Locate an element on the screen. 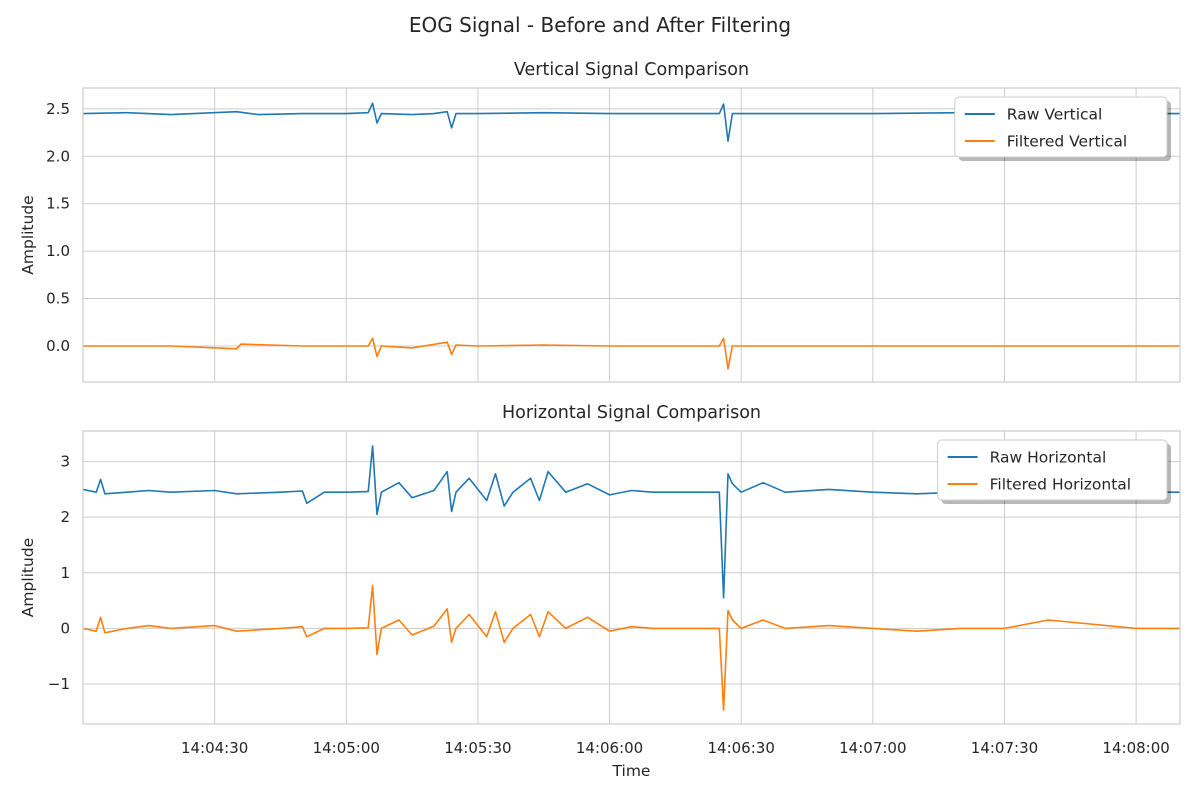  subplot-title: Horizontal Signal Comparison is located at coordinates (631, 413).